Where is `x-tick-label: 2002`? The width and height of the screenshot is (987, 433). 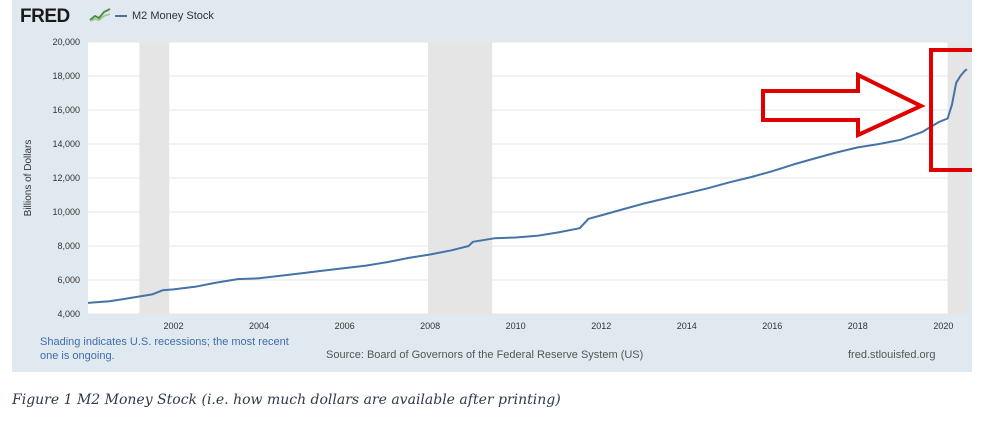
x-tick-label: 2002 is located at coordinates (174, 326).